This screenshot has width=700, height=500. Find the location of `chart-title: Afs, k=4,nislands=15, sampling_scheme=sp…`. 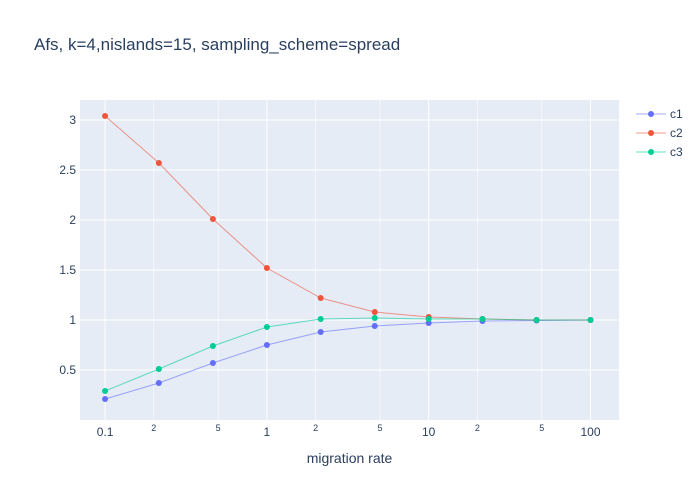

chart-title: Afs, k=4,nislands=15, sampling_scheme=sp… is located at coordinates (217, 44).